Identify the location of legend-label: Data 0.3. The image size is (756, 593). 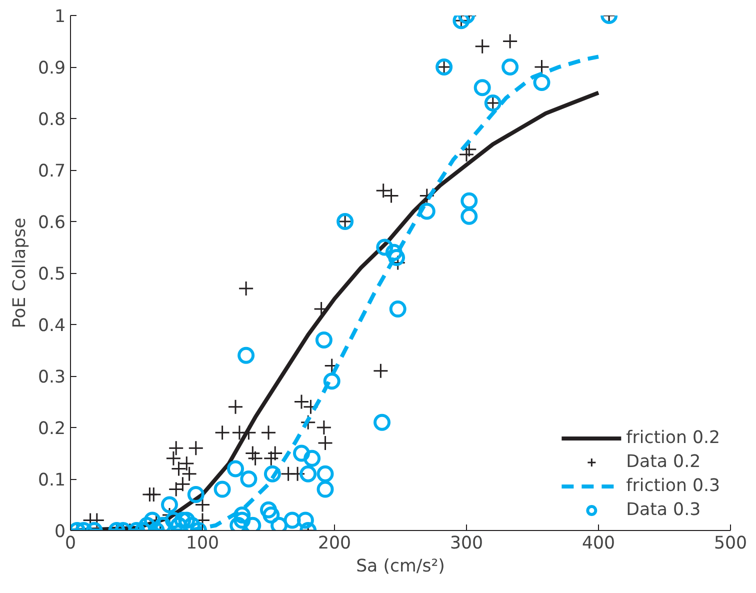
(663, 510).